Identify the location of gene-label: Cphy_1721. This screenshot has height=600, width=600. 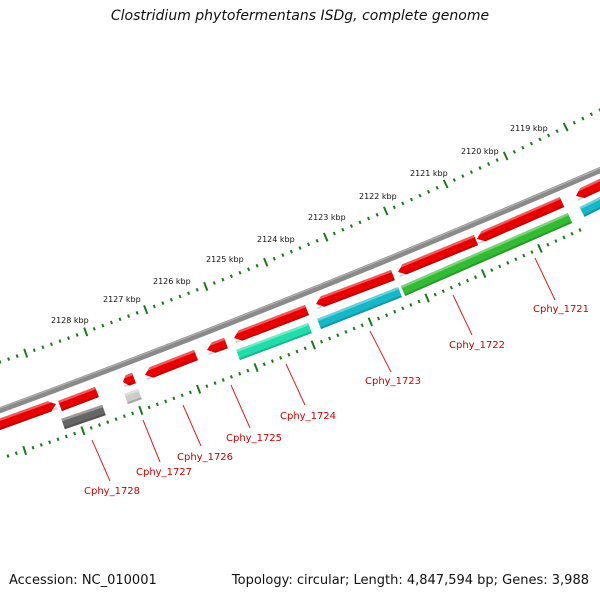
(561, 309).